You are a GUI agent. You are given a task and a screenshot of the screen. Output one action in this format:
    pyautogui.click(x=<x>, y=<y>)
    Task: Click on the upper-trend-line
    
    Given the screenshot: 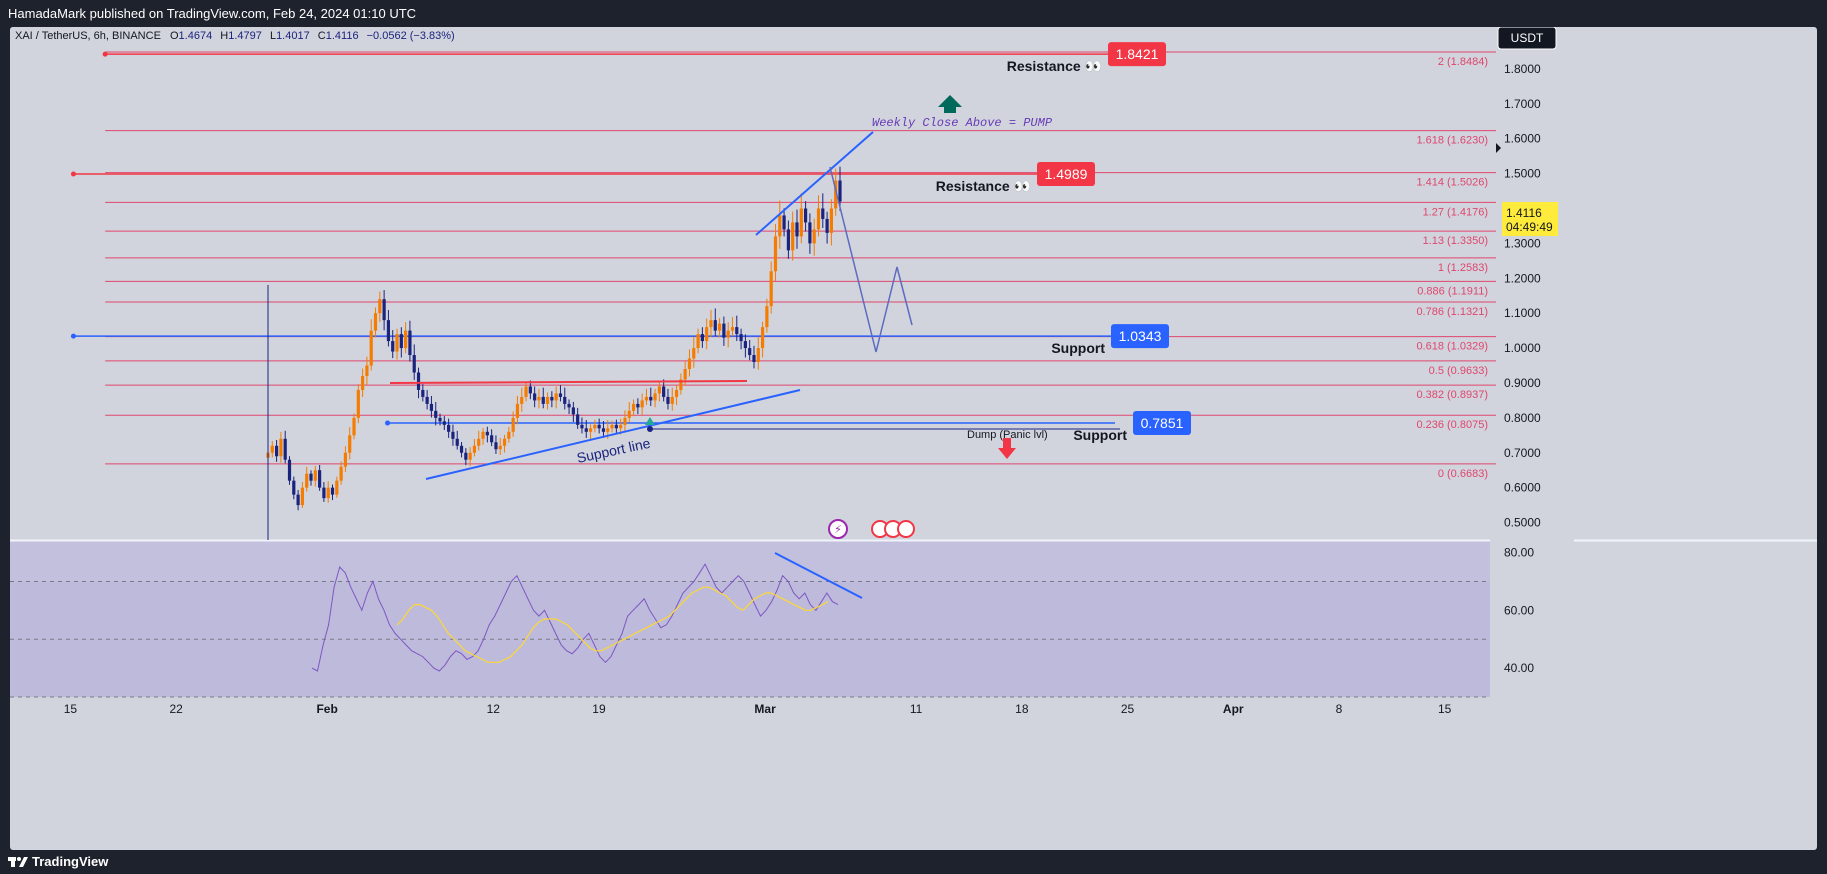 What is the action you would take?
    pyautogui.click(x=814, y=183)
    